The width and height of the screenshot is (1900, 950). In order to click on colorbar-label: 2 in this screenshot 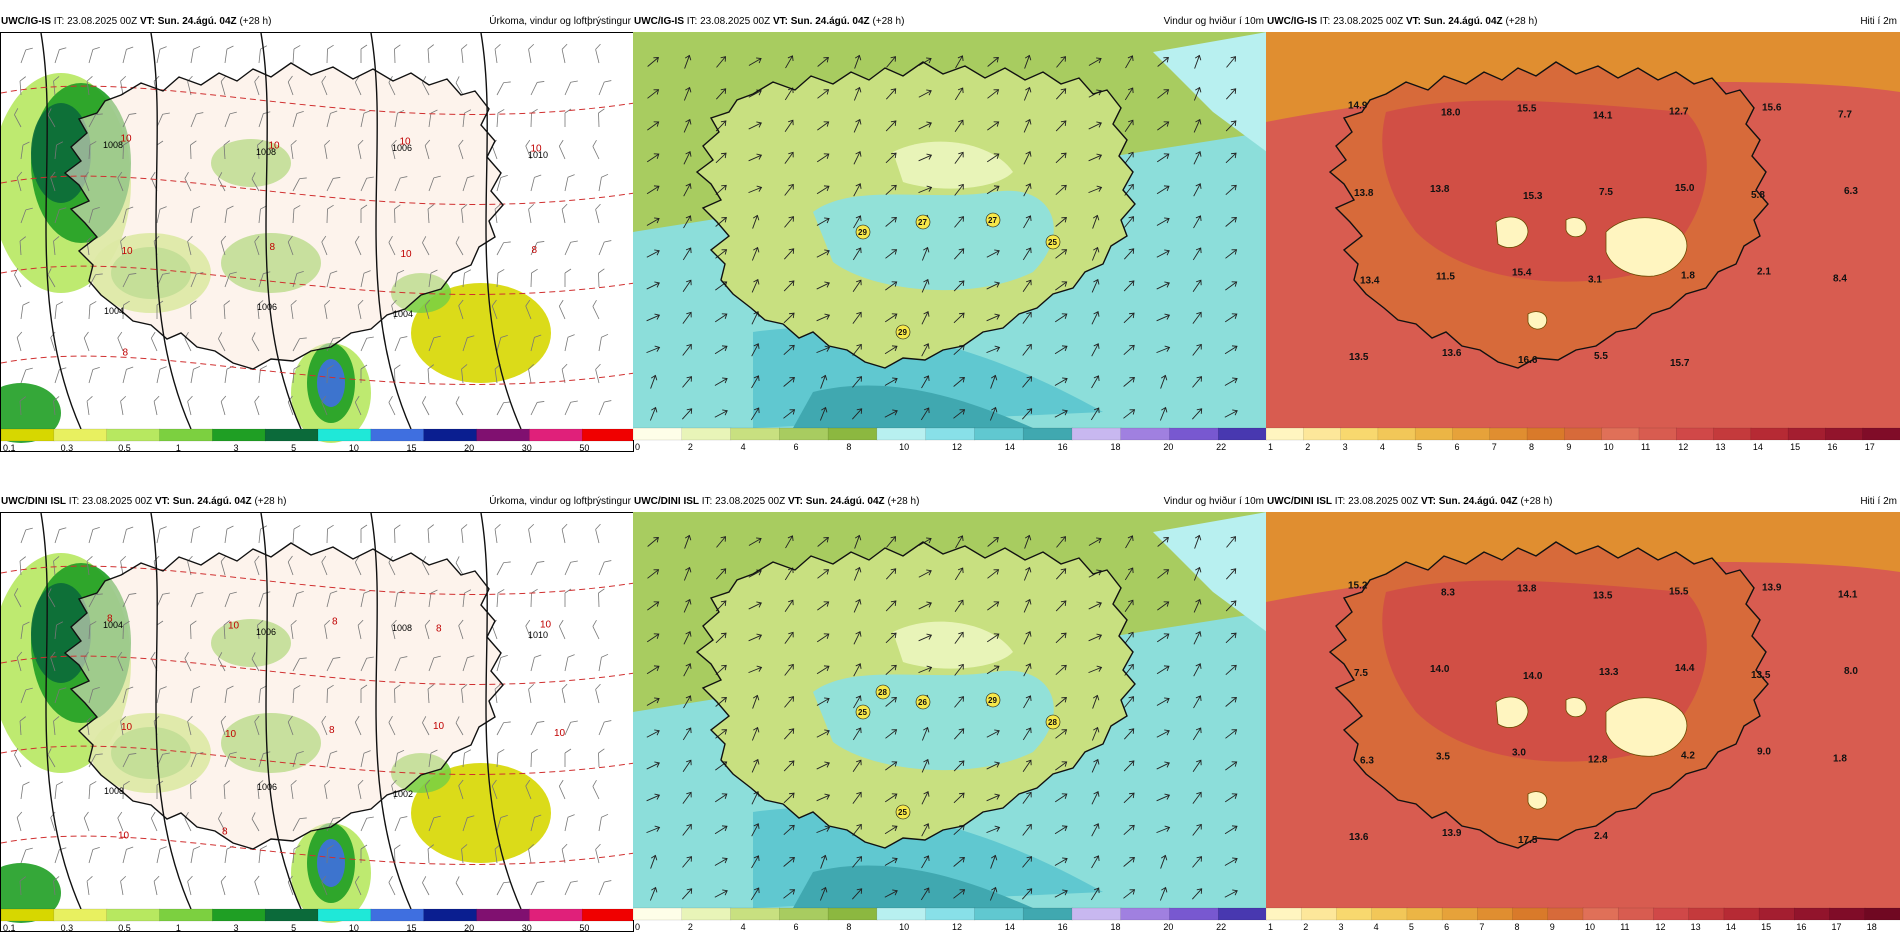, I will do `click(1307, 447)`.